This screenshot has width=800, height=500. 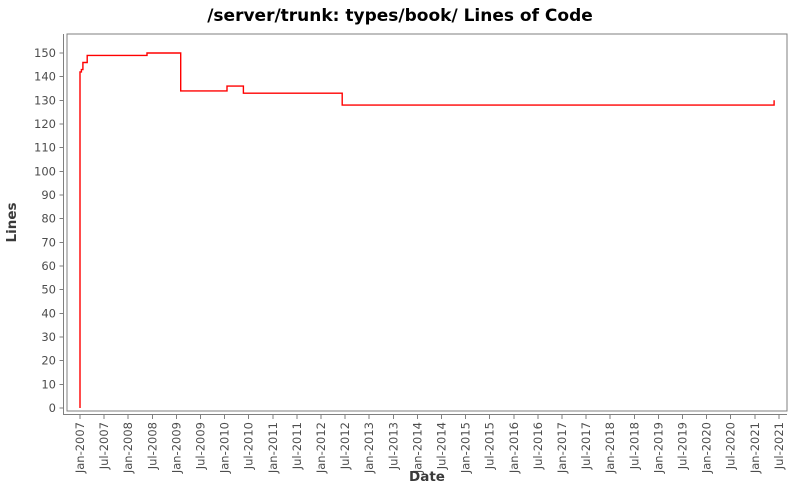 What do you see at coordinates (442, 446) in the screenshot?
I see `x-tick-label: Jul-2014` at bounding box center [442, 446].